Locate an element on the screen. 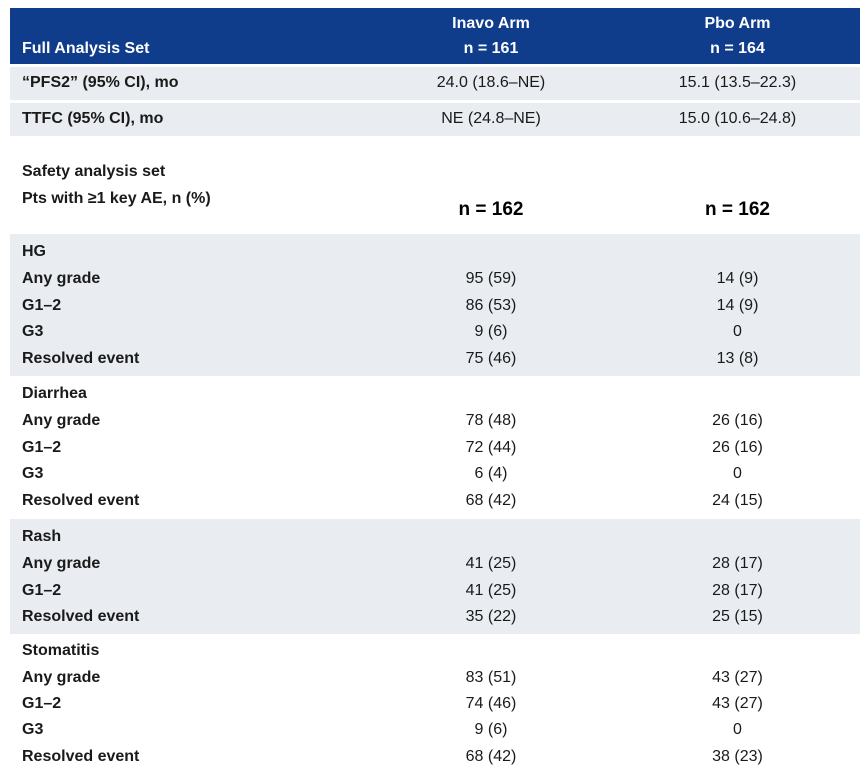 The image size is (865, 781). arm1-value: 83 (51) is located at coordinates (491, 677).